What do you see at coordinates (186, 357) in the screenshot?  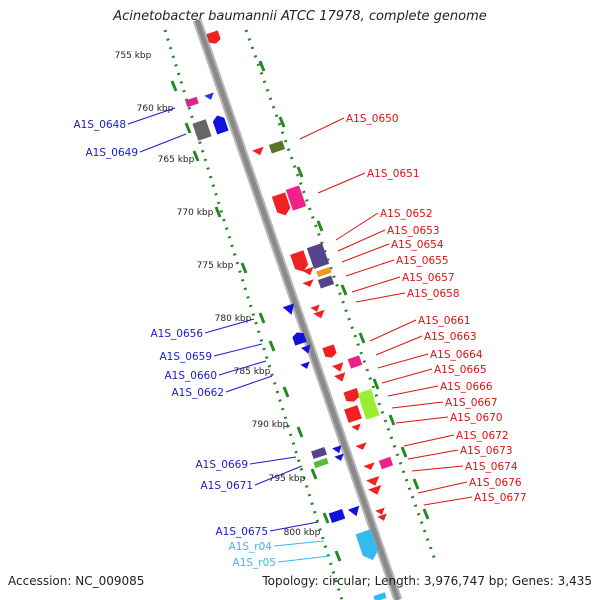 I see `gene-label: A1S_0659` at bounding box center [186, 357].